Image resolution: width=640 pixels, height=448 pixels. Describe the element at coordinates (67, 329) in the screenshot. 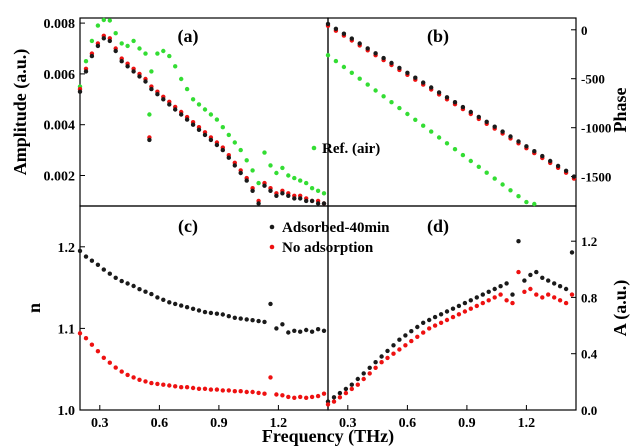

I see `ytick-label-c-1: 1.1` at that location.